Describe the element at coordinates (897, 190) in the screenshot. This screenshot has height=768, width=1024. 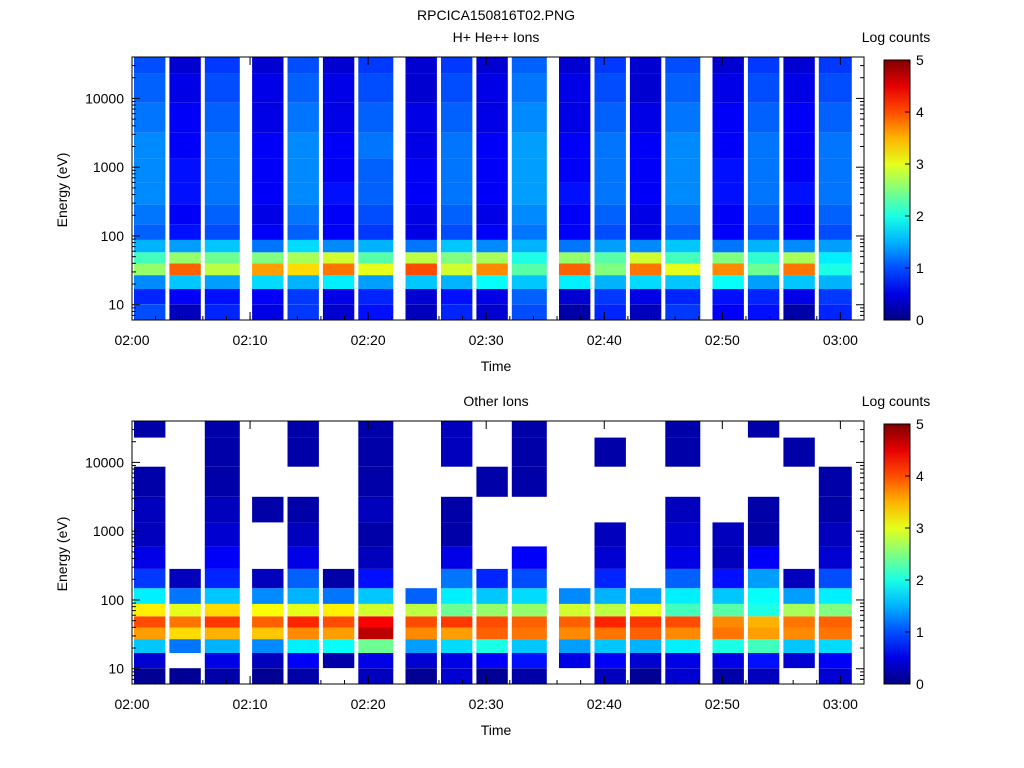
I see `colorbar-gradient` at that location.